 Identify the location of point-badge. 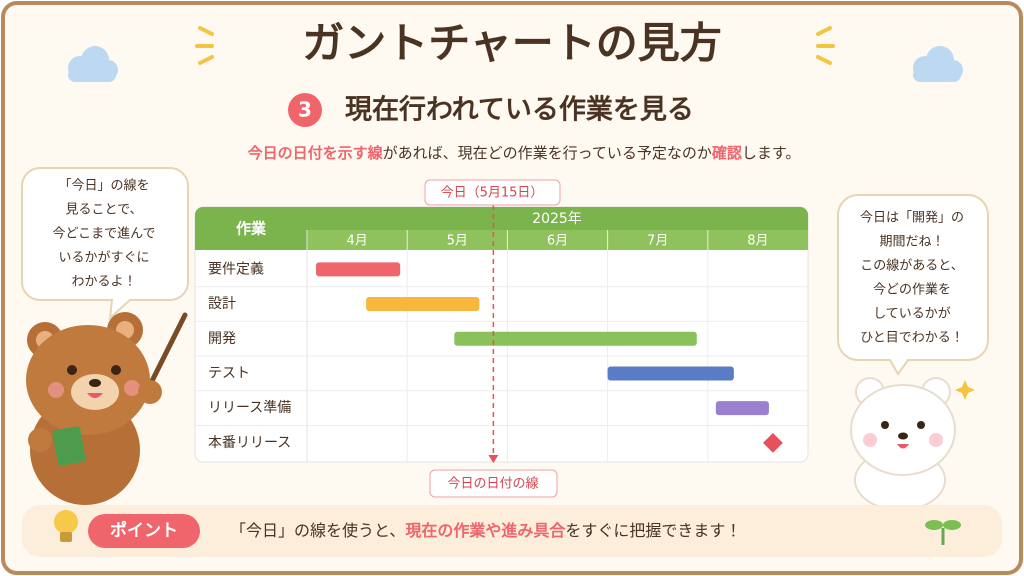
(144, 531).